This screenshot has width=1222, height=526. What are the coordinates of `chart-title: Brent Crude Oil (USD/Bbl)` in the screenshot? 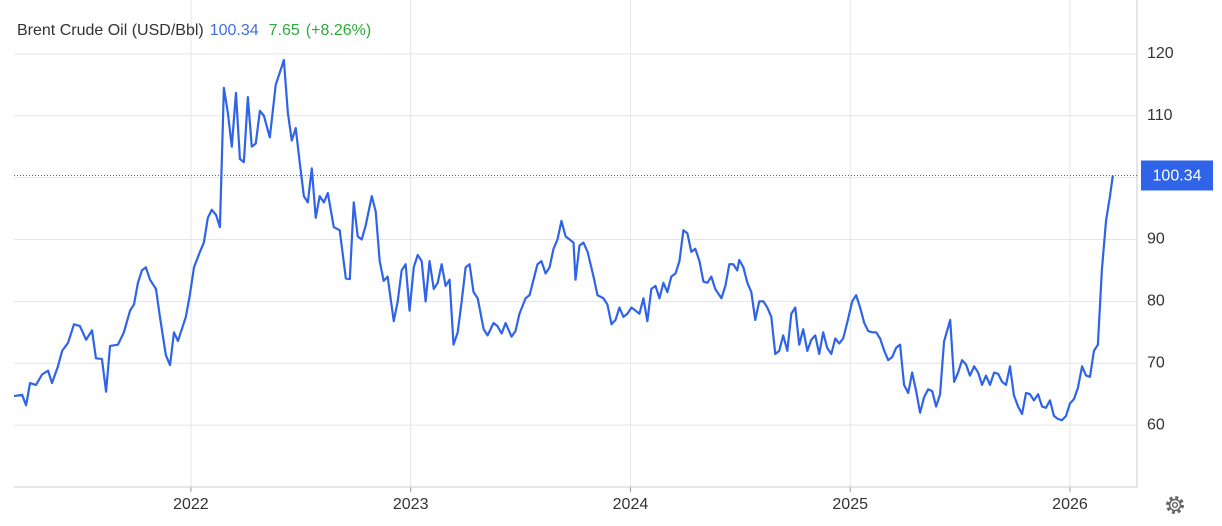 It's located at (110, 30).